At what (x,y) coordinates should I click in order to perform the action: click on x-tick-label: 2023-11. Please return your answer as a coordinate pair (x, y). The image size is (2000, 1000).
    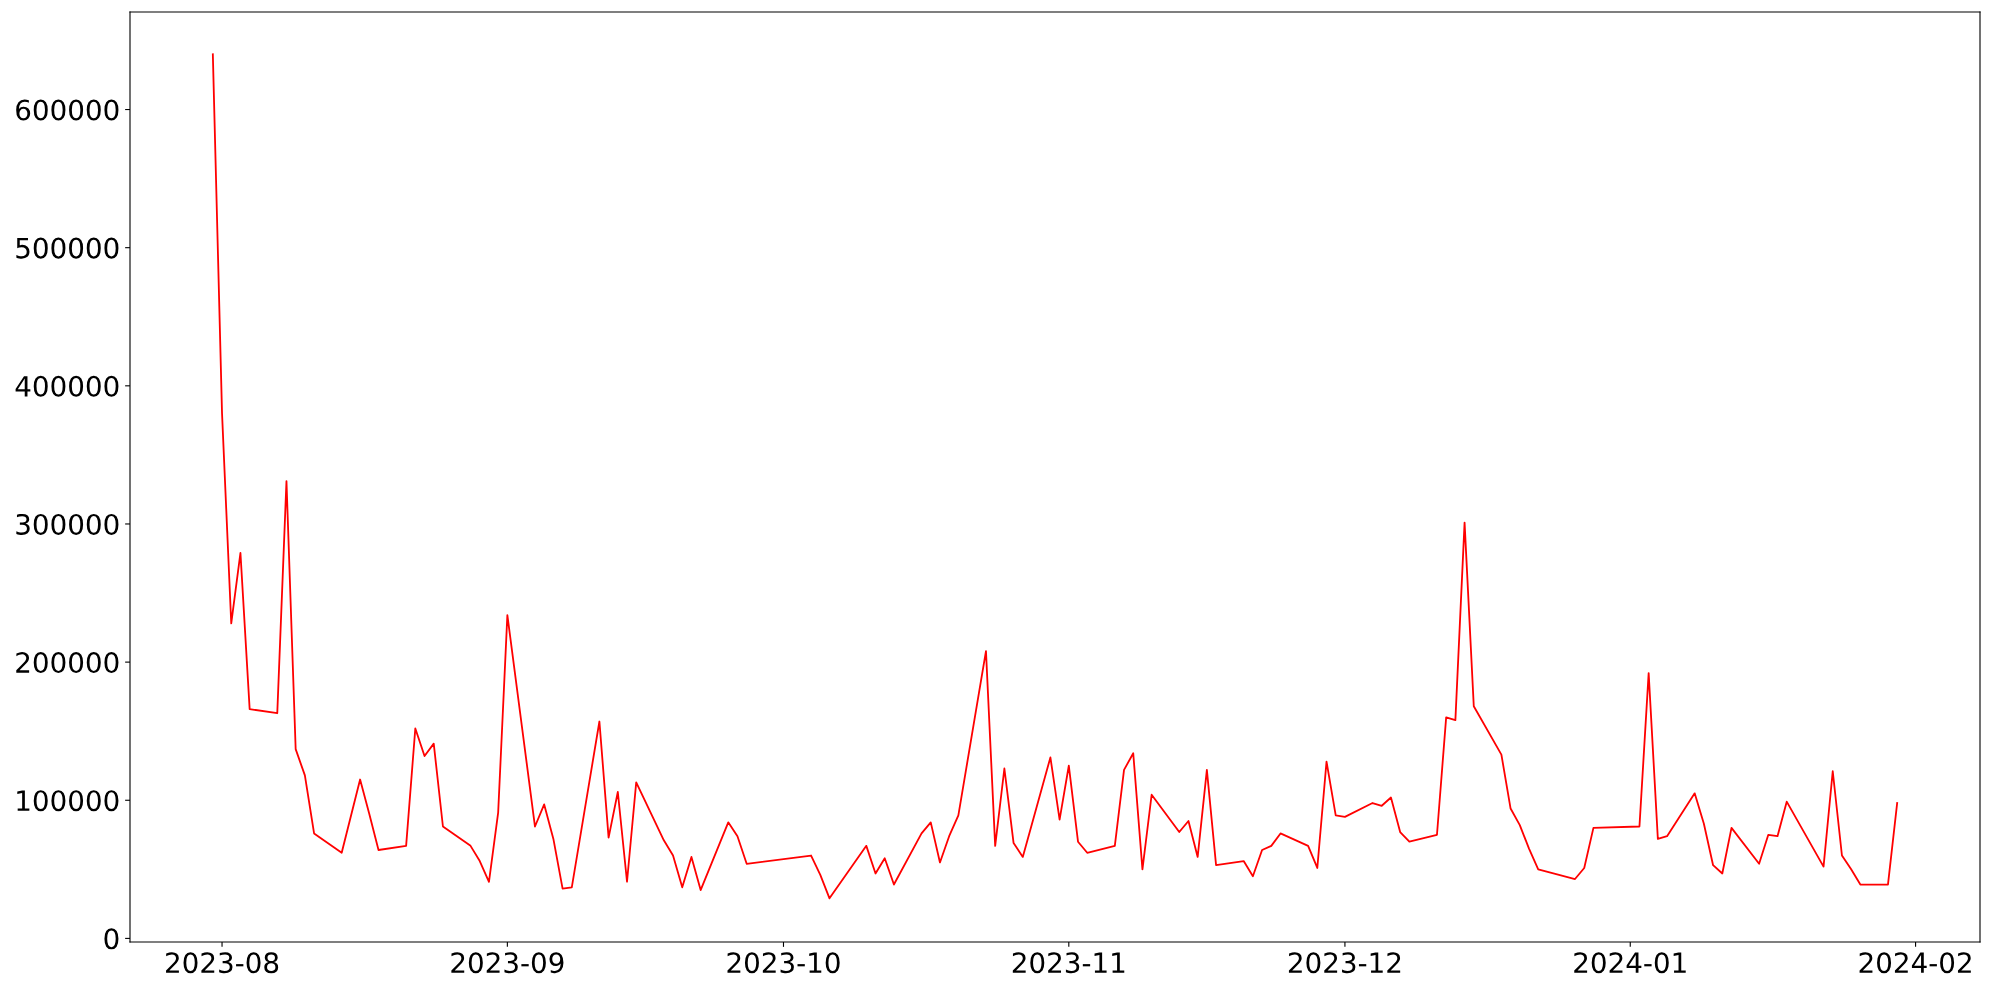
    Looking at the image, I should click on (1068, 963).